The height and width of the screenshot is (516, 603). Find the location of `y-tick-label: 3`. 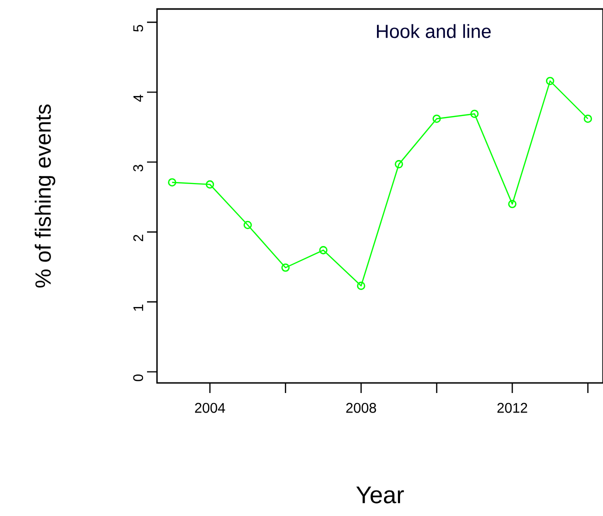

y-tick-label: 3 is located at coordinates (138, 168).